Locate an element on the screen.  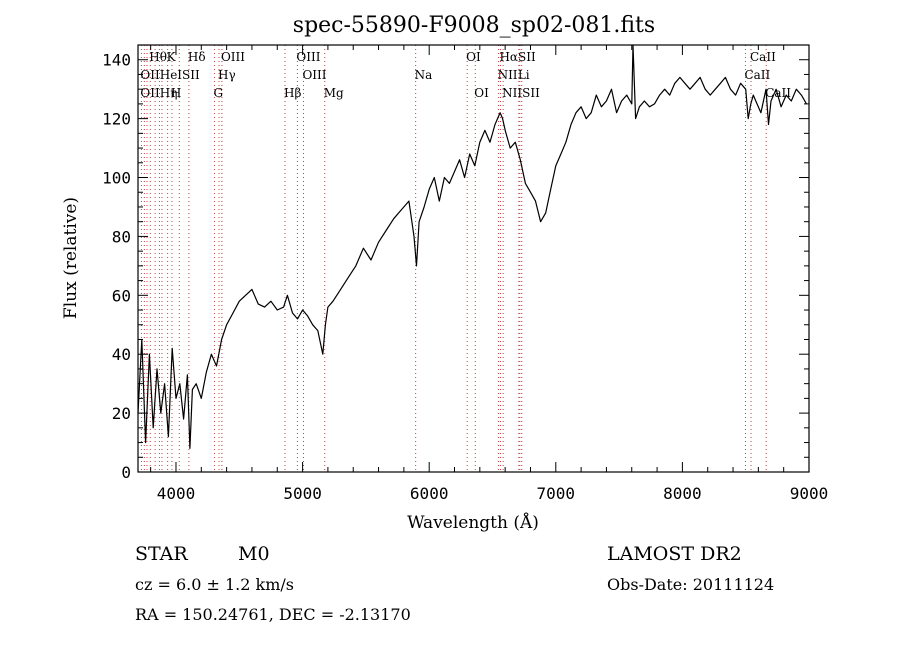
y-tick-label: 0 is located at coordinates (126, 472).